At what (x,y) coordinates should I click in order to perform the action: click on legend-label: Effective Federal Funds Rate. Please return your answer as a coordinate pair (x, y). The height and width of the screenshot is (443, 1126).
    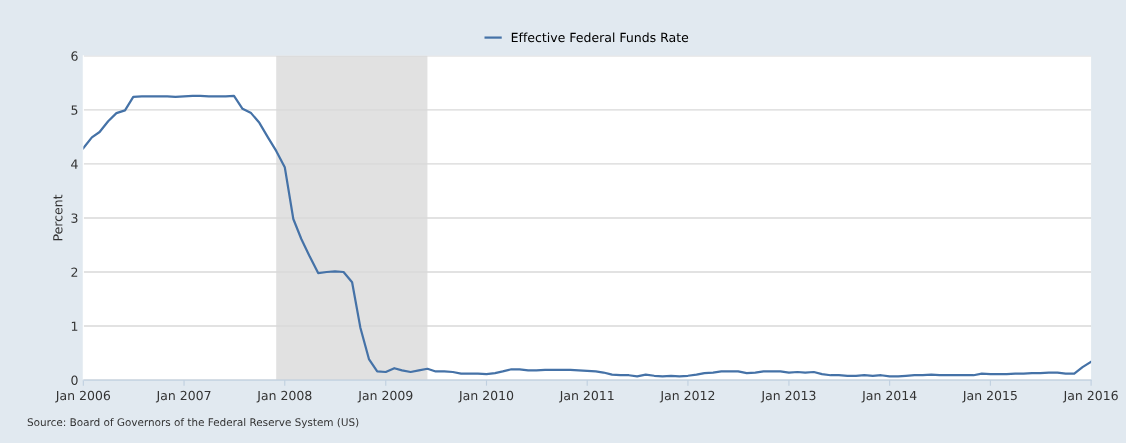
    Looking at the image, I should click on (600, 37).